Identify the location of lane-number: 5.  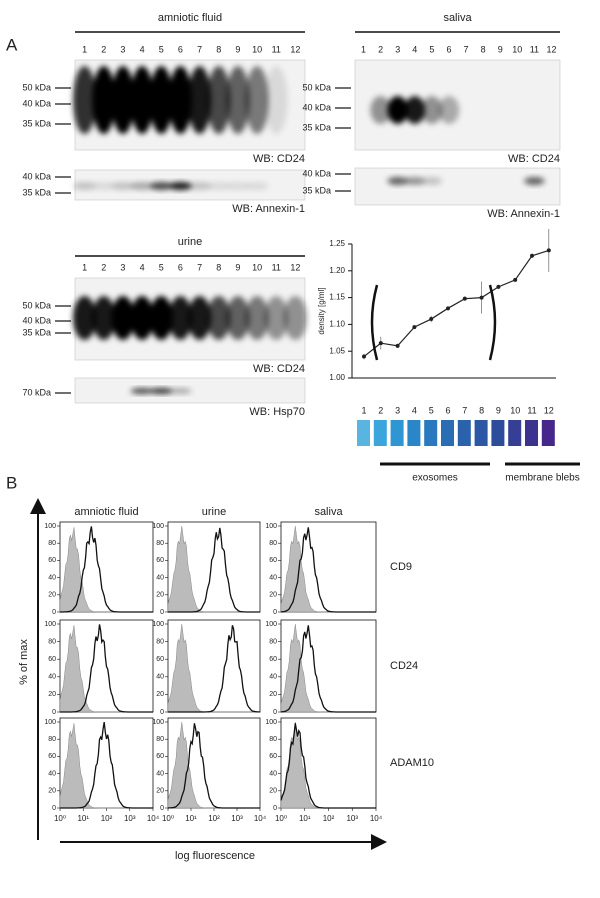
(161, 267).